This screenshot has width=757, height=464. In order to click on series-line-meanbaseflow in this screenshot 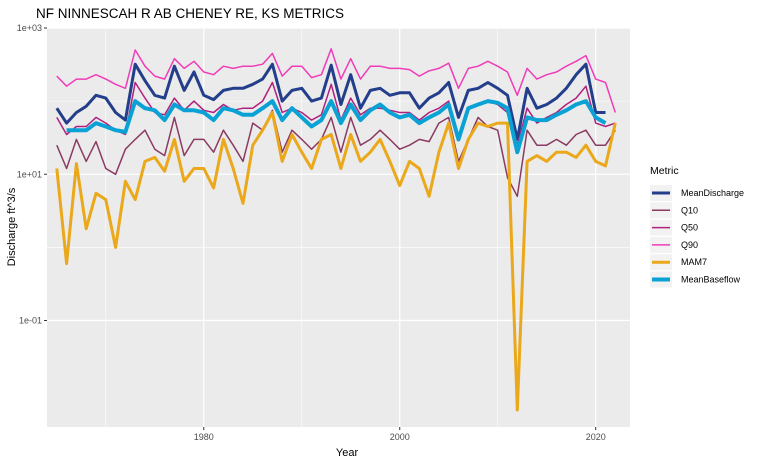, I will do `click(336, 127)`.